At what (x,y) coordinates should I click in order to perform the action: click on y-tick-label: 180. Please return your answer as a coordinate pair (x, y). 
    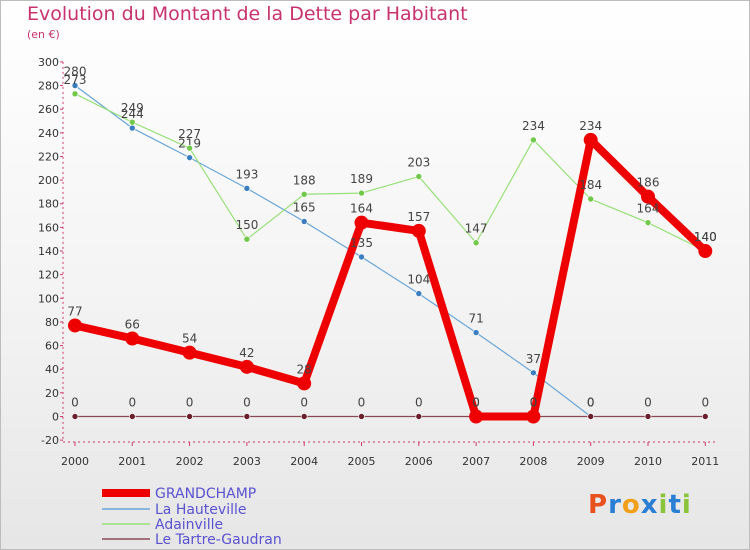
    Looking at the image, I should click on (48, 204).